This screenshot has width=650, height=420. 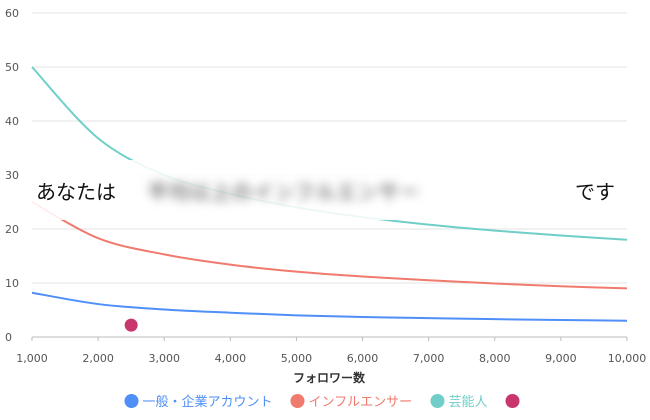 I want to click on x-tick-label: 8,000, so click(x=495, y=358).